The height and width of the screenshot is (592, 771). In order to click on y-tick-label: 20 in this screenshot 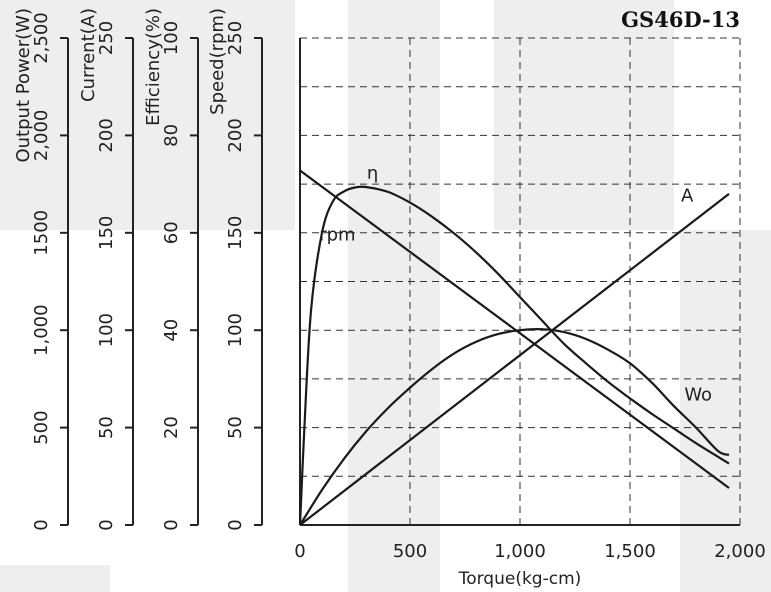, I will do `click(171, 427)`.